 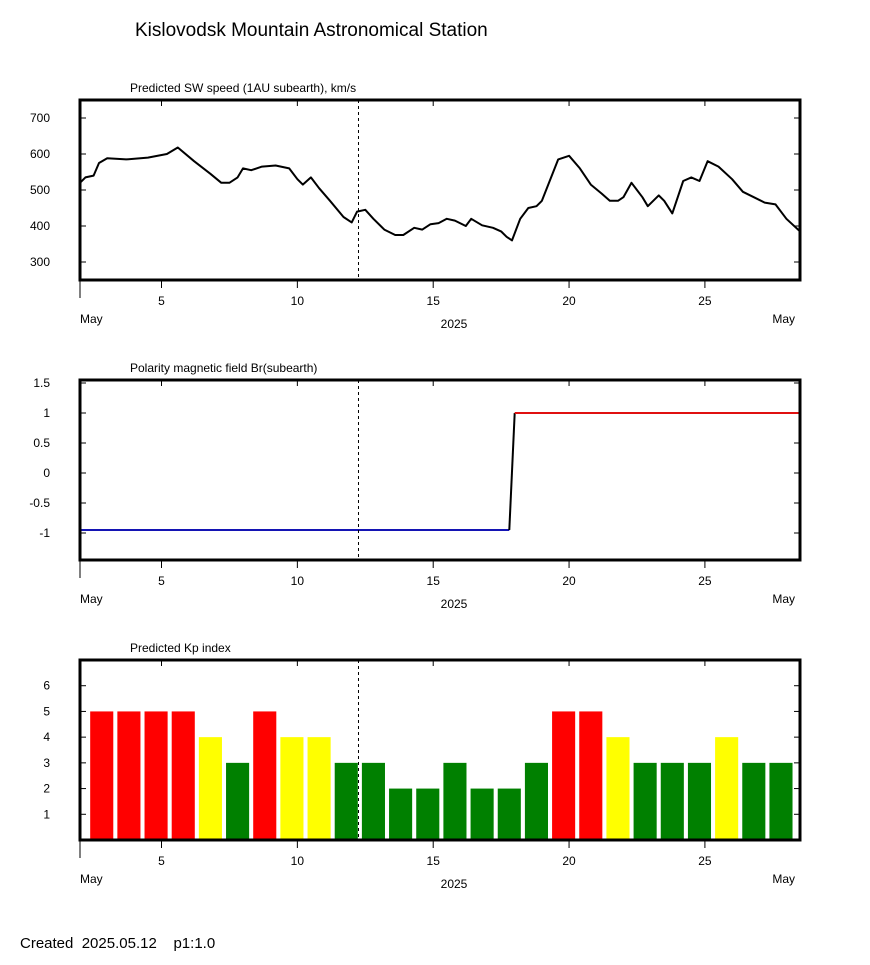 I want to click on footer: Created 2025.05.12 p1:1.0, so click(x=117, y=943).